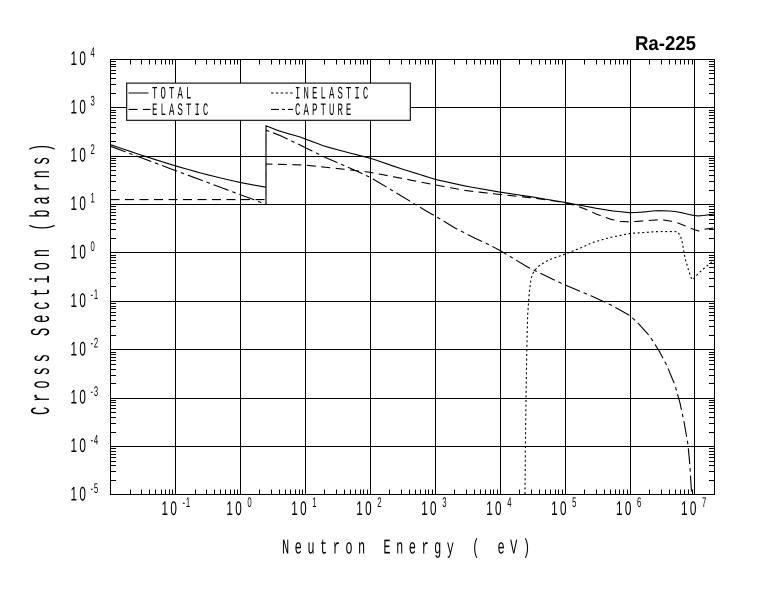 This screenshot has width=780, height=595. I want to click on svg-text: 7, so click(704, 503).